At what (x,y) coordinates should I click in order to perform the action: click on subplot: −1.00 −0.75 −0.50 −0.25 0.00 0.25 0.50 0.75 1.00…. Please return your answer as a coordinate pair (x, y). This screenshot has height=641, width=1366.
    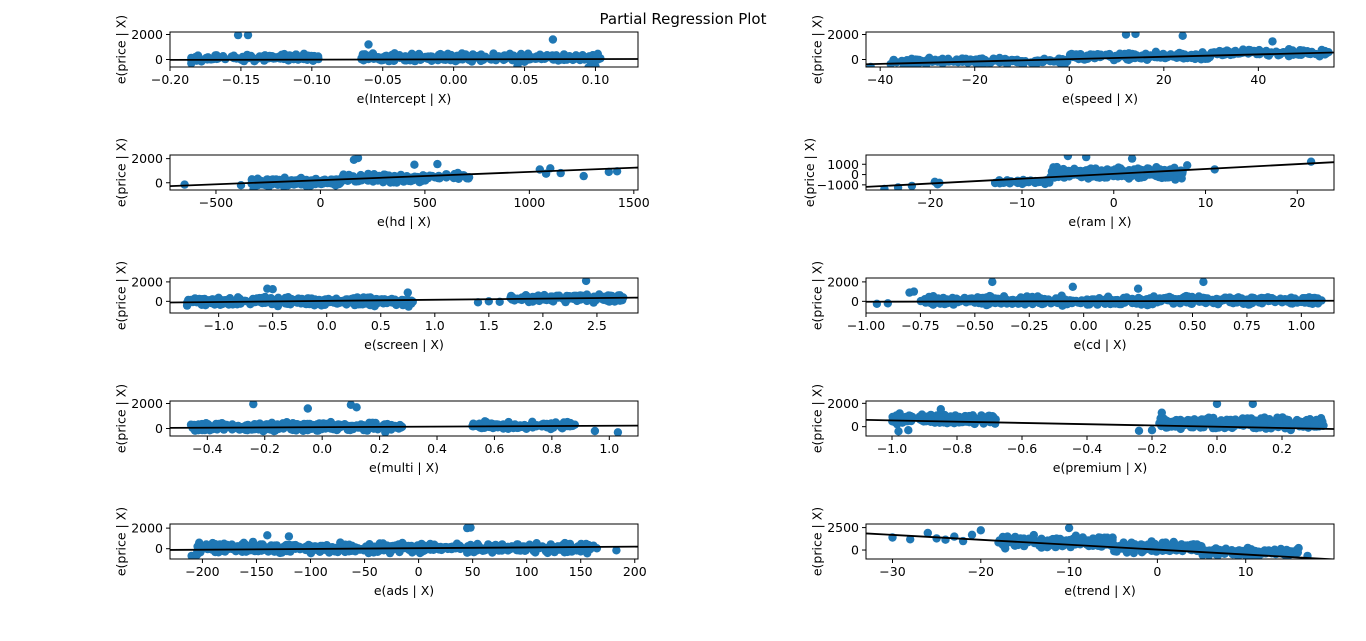
    Looking at the image, I should click on (1072, 306).